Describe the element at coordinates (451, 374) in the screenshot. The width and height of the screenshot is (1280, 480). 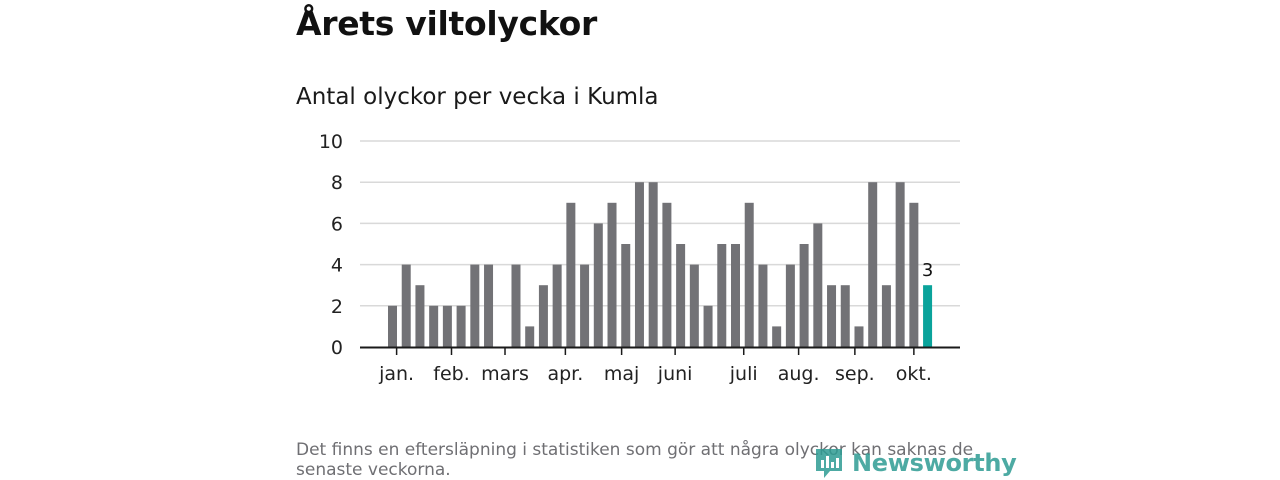
I see `x-tick-label: feb.` at that location.